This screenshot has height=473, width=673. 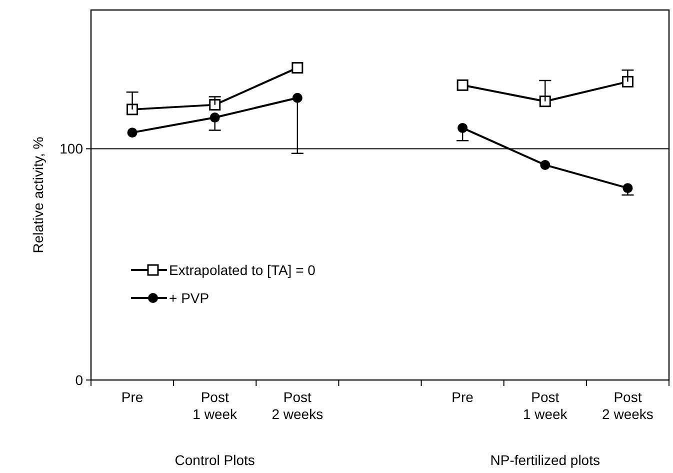 What do you see at coordinates (189, 298) in the screenshot?
I see `legend-label: + PVP` at bounding box center [189, 298].